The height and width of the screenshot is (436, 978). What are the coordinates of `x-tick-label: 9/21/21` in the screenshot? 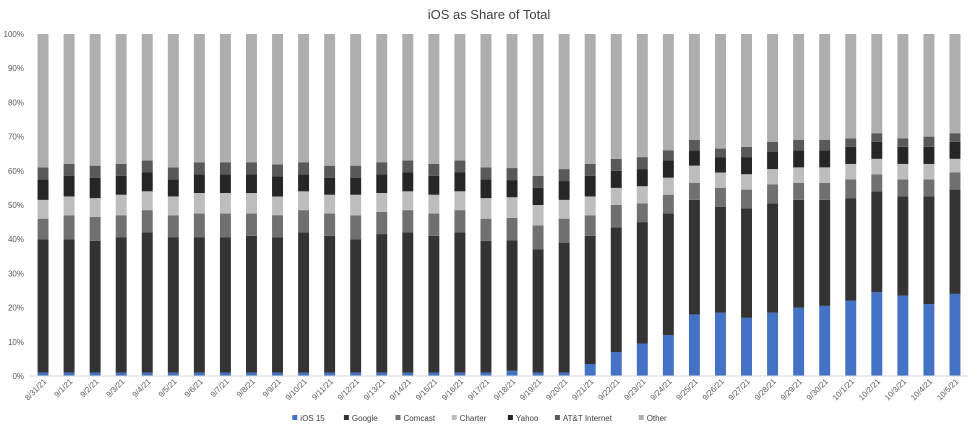 It's located at (583, 390).